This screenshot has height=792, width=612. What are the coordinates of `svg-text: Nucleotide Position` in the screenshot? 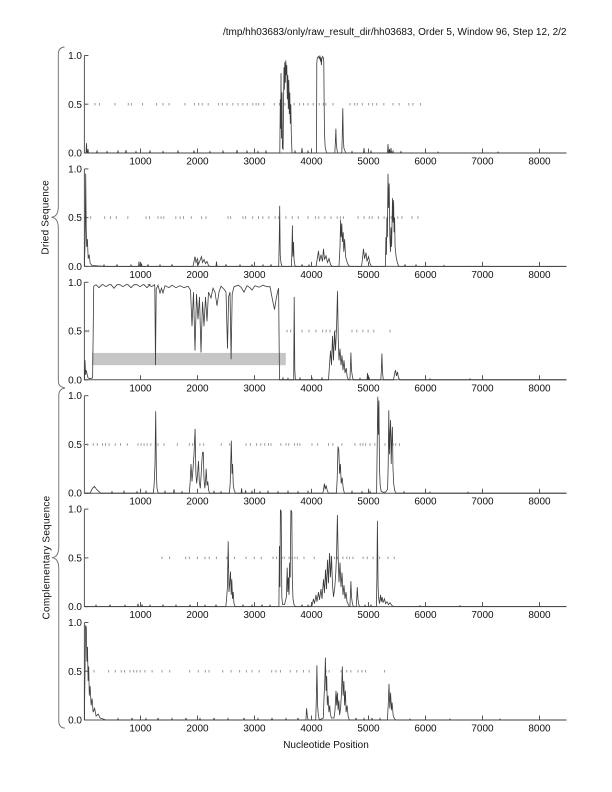 It's located at (326, 745).